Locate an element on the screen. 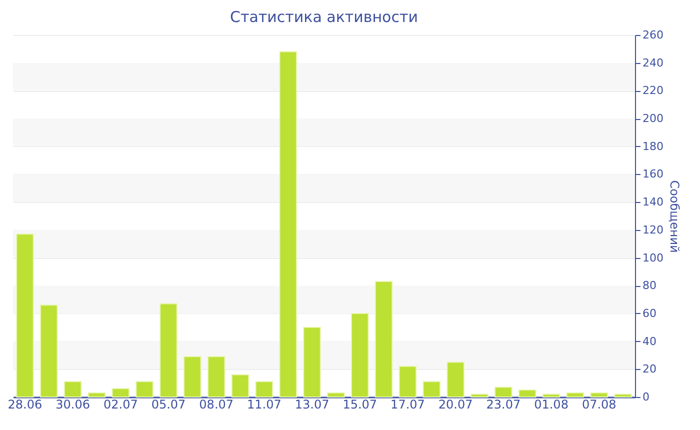 The image size is (700, 430). y-tick-label: 40 is located at coordinates (649, 341).